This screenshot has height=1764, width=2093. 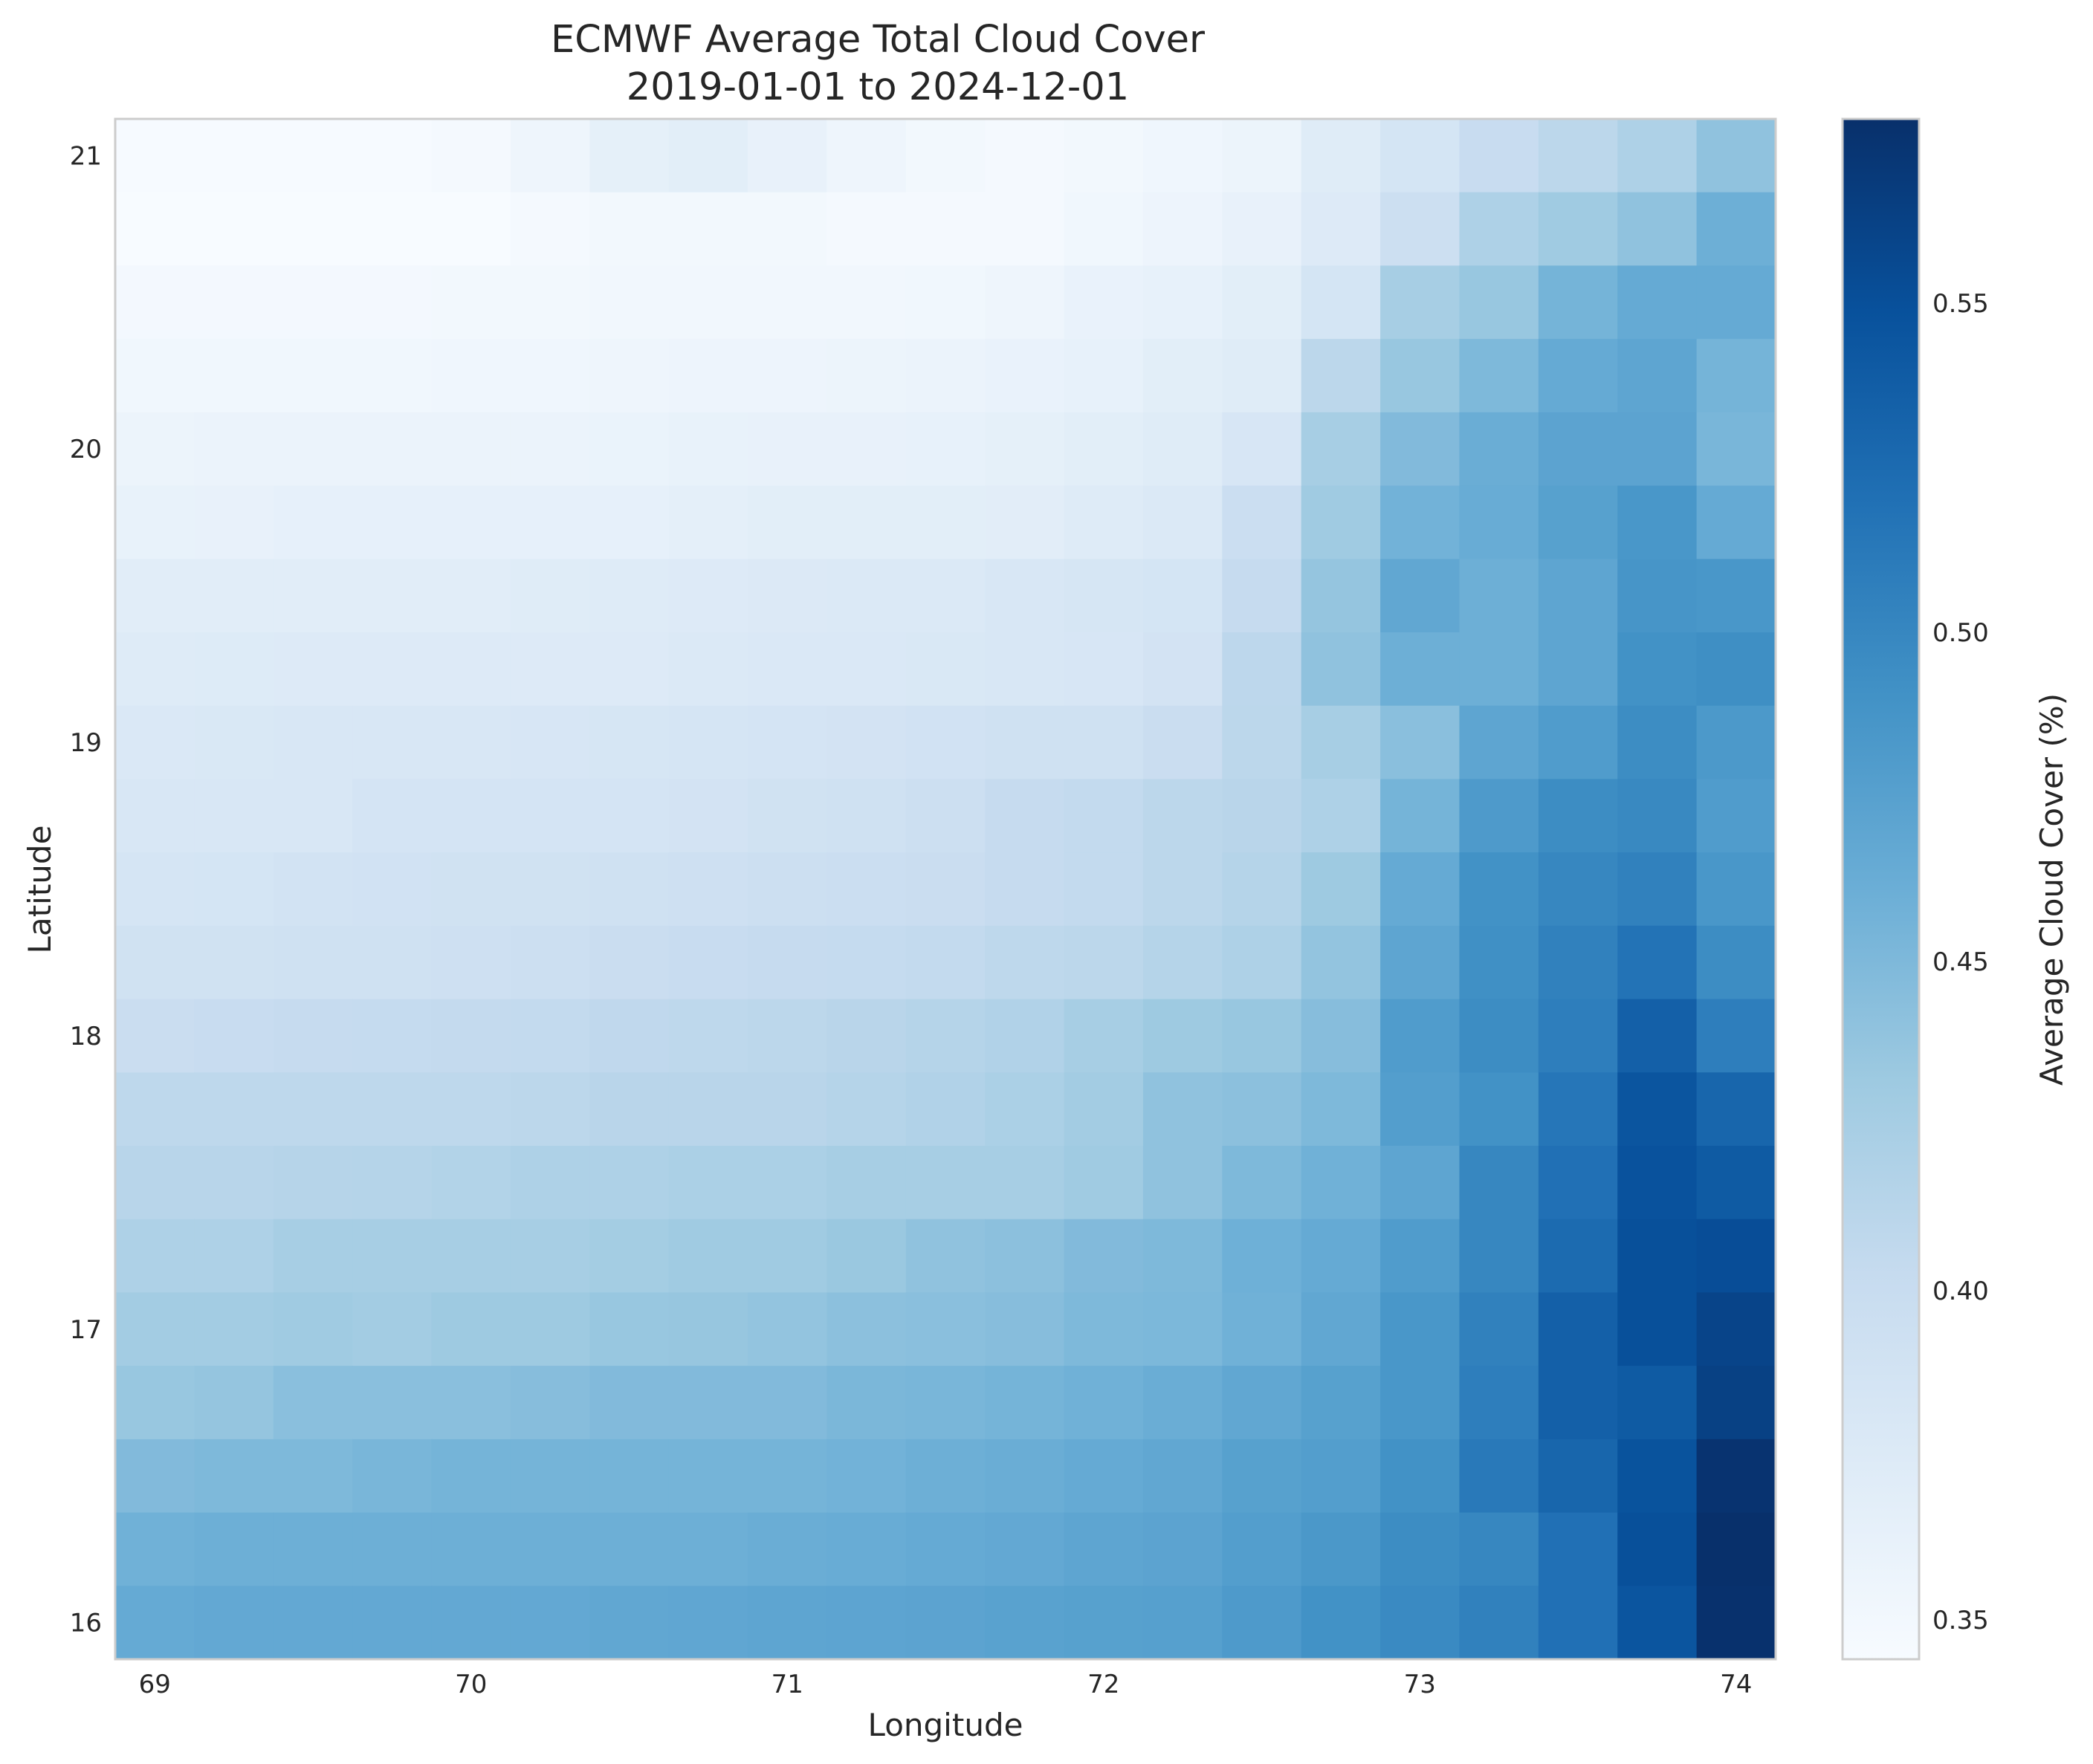 What do you see at coordinates (787, 1684) in the screenshot?
I see `x-tick-label: 71` at bounding box center [787, 1684].